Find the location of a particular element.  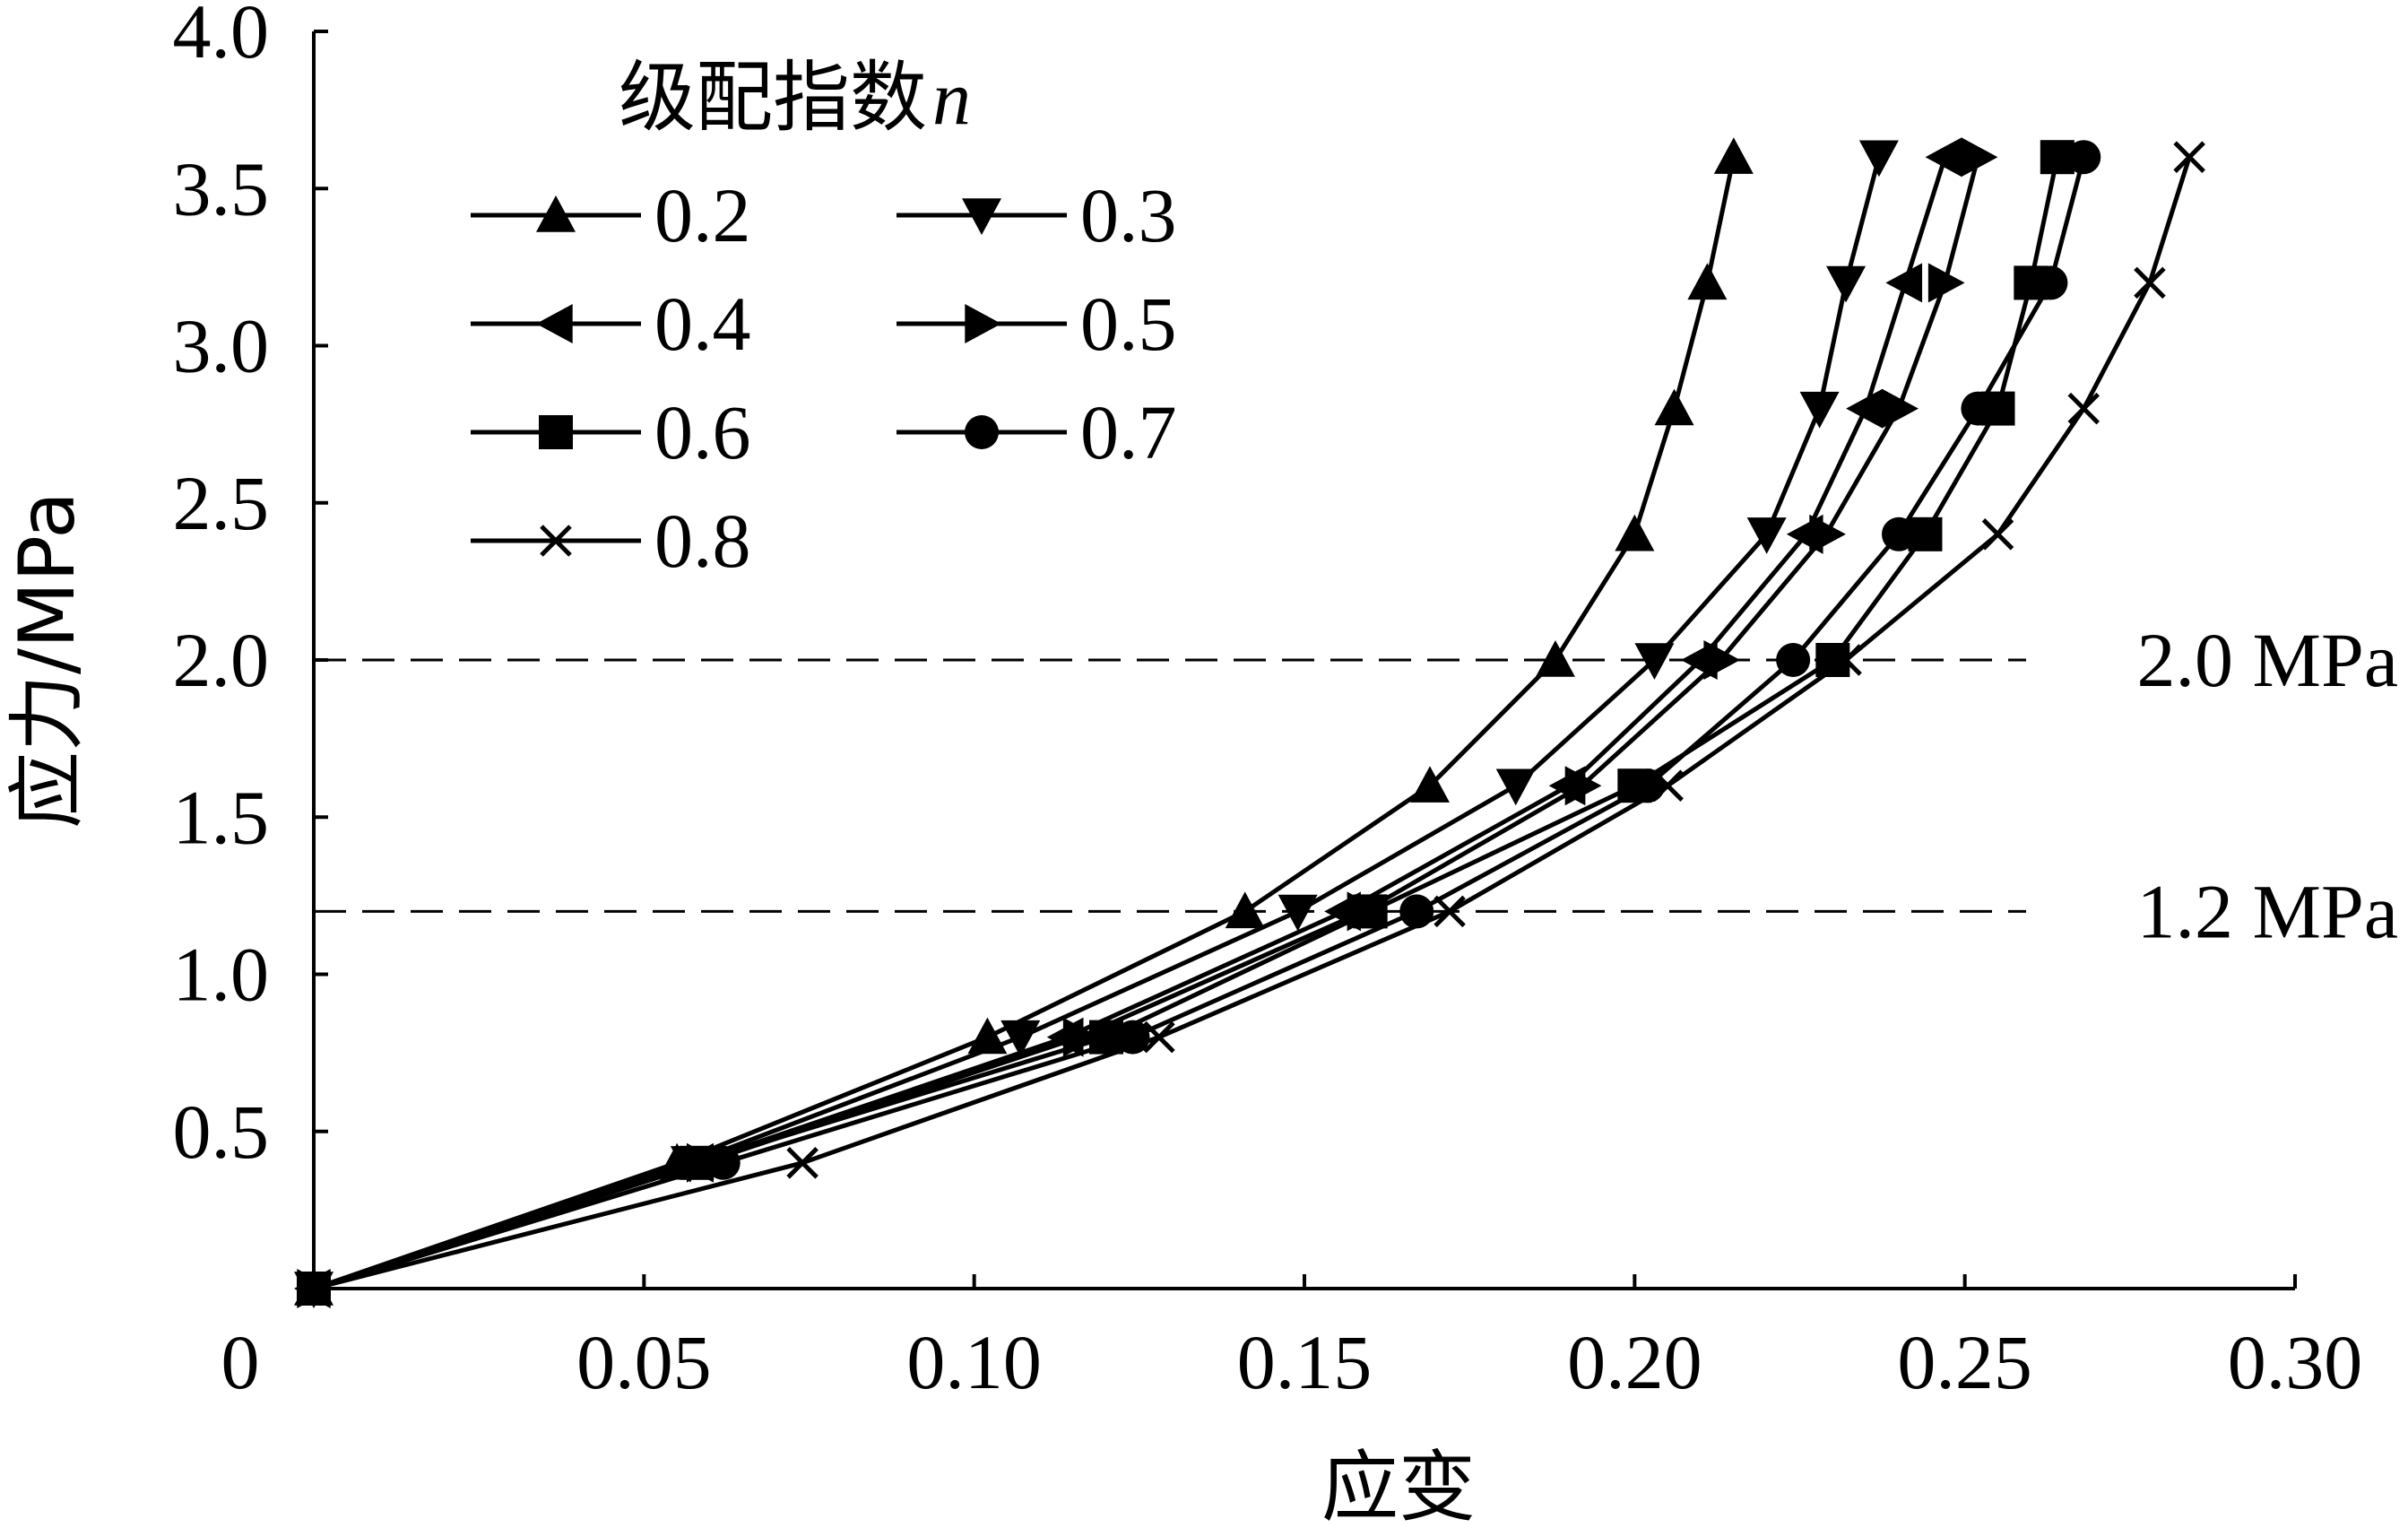

legend-title-variable: n is located at coordinates (951, 98).